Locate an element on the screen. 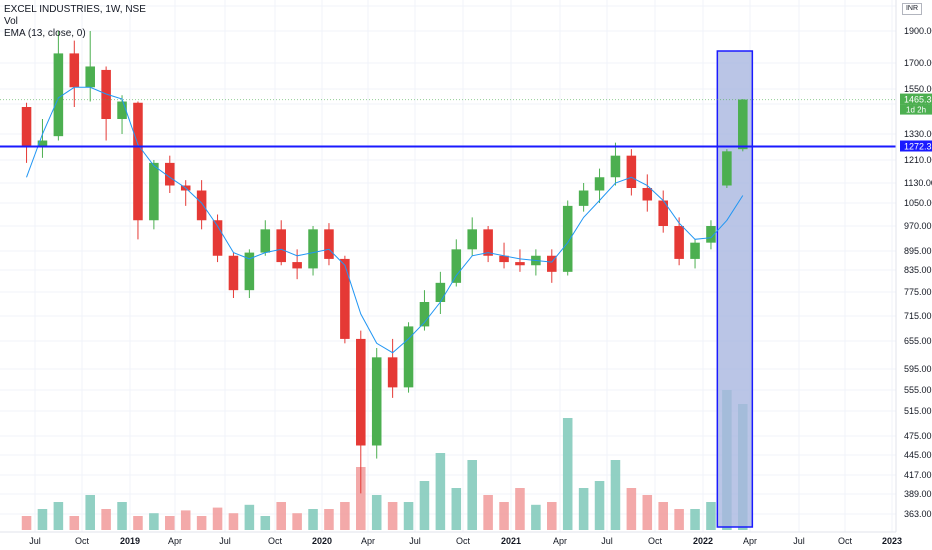 This screenshot has height=550, width=932. y-tick-label: 715.00 is located at coordinates (918, 316).